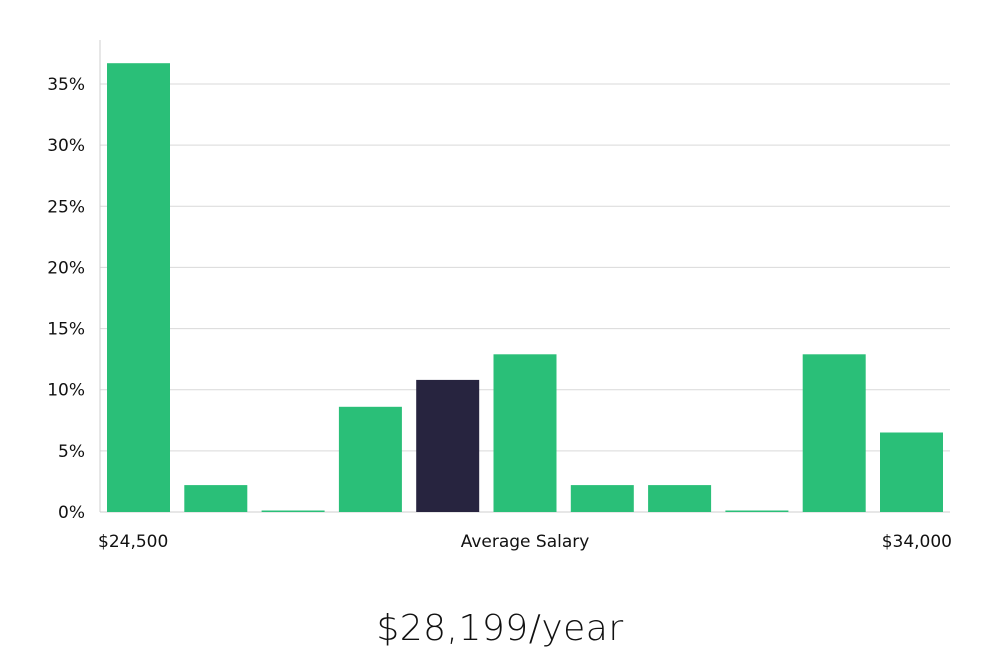  Describe the element at coordinates (66, 299) in the screenshot. I see `y-tick-labels: 0% 5% 10% 15% 20% 25% 30% 35%` at that location.